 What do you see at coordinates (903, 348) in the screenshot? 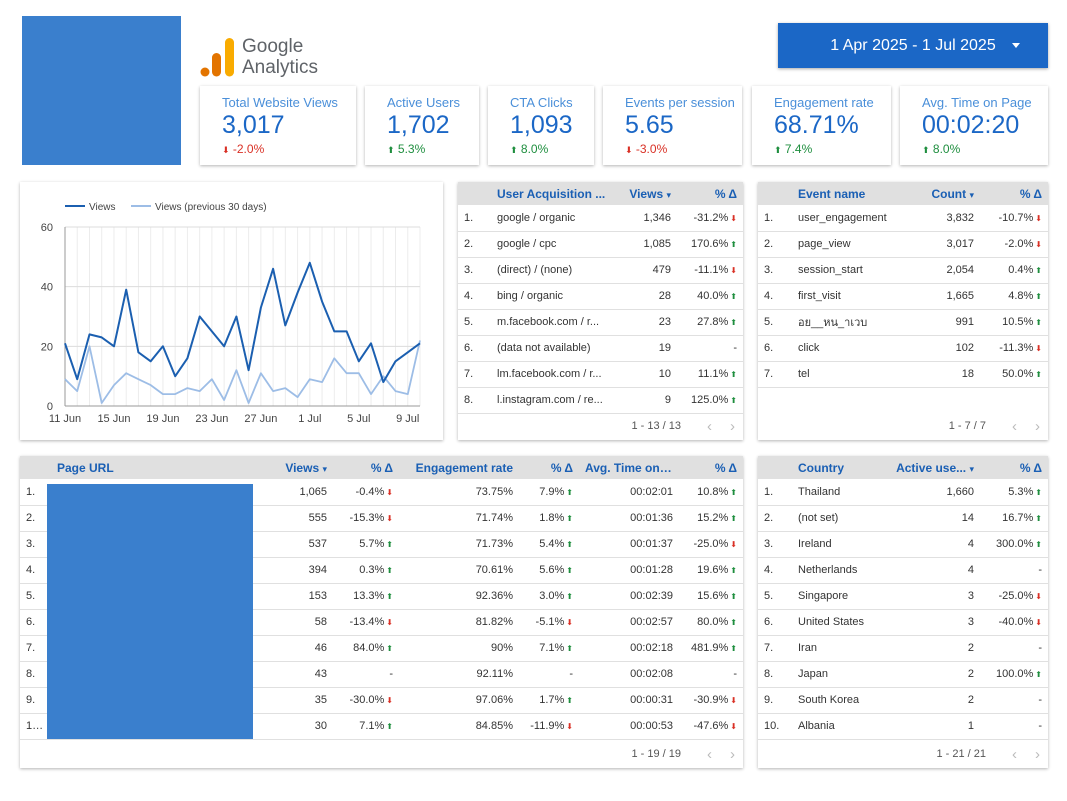
I see `table-row: 6. click 102 -11.3% ⬇` at bounding box center [903, 348].